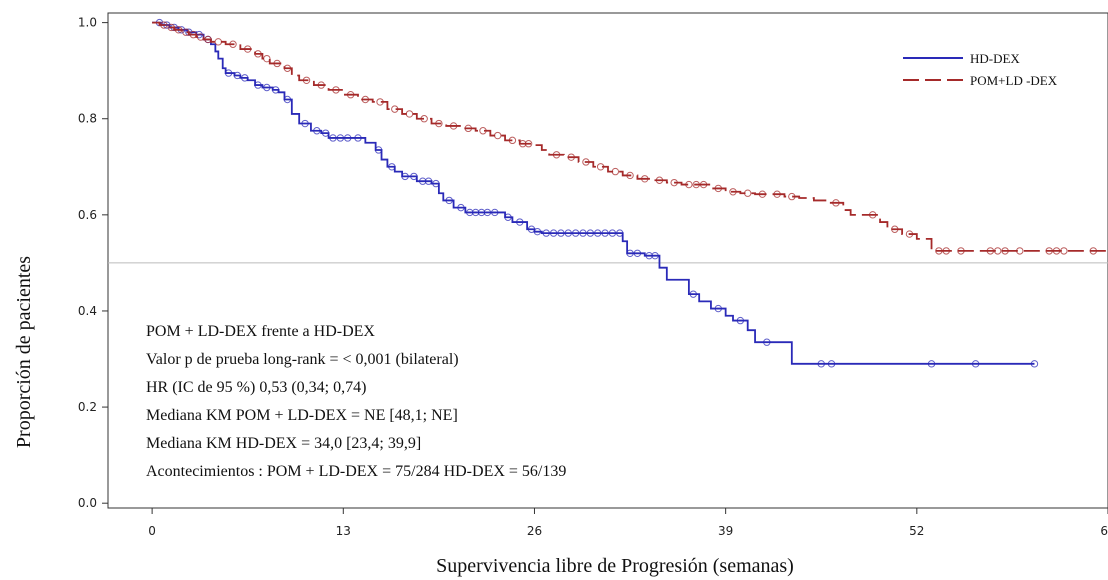  What do you see at coordinates (1104, 531) in the screenshot?
I see `x-tick-label: 65` at bounding box center [1104, 531].